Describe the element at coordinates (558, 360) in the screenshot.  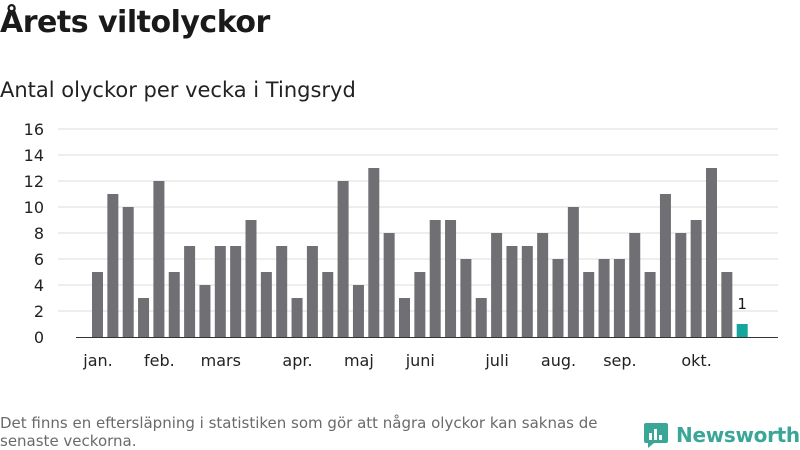
I see `x-month-label: aug.` at that location.